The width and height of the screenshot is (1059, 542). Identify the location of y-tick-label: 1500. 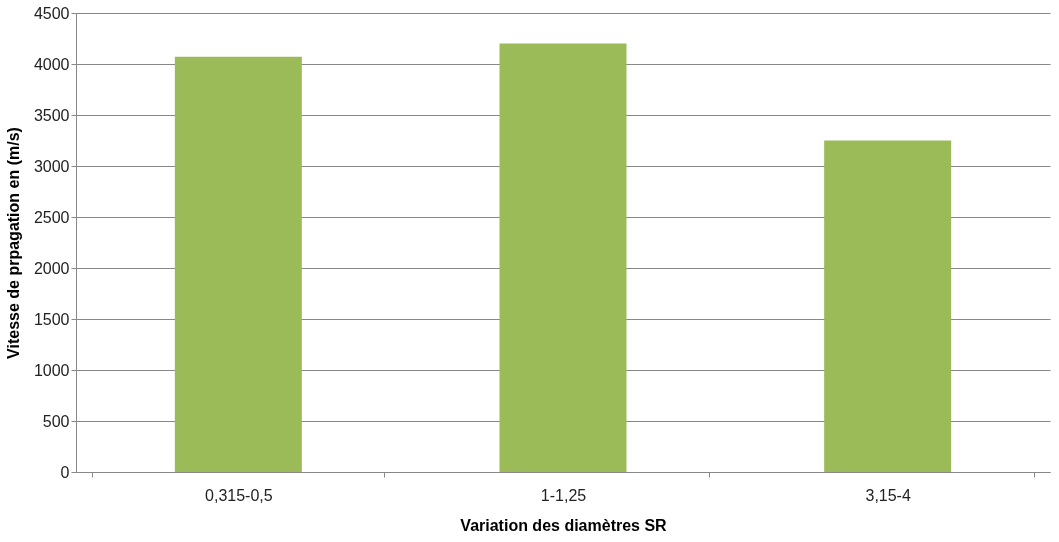
(51, 319).